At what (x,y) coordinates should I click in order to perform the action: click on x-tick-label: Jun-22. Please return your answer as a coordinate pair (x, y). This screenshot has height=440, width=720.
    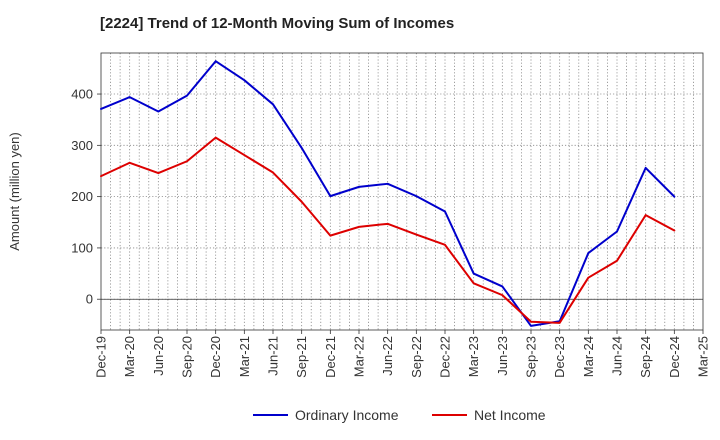
    Looking at the image, I should click on (387, 356).